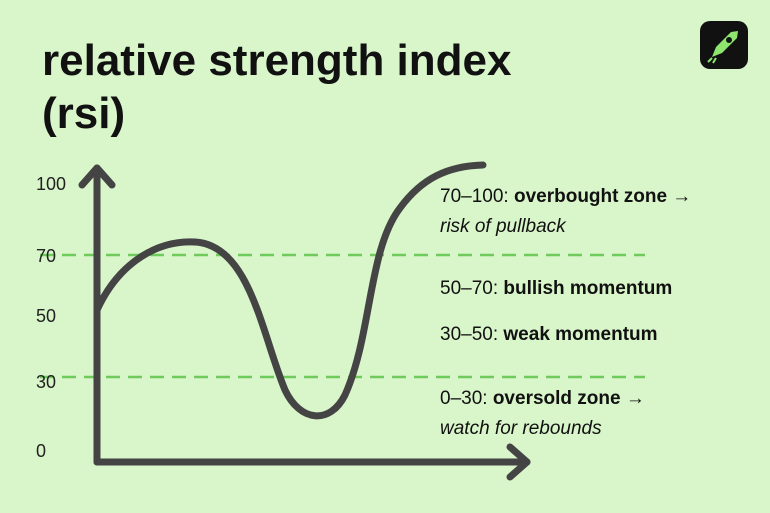 This screenshot has width=770, height=513. I want to click on zone-name: weak momentum, so click(579, 334).